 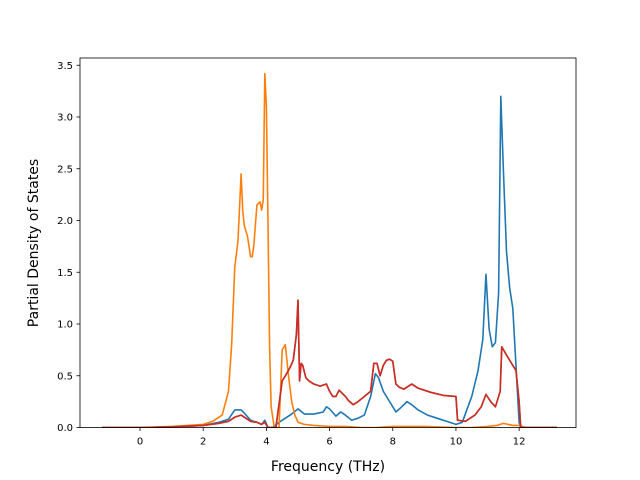 What do you see at coordinates (65, 376) in the screenshot?
I see `y-tick-label: 0.5` at bounding box center [65, 376].